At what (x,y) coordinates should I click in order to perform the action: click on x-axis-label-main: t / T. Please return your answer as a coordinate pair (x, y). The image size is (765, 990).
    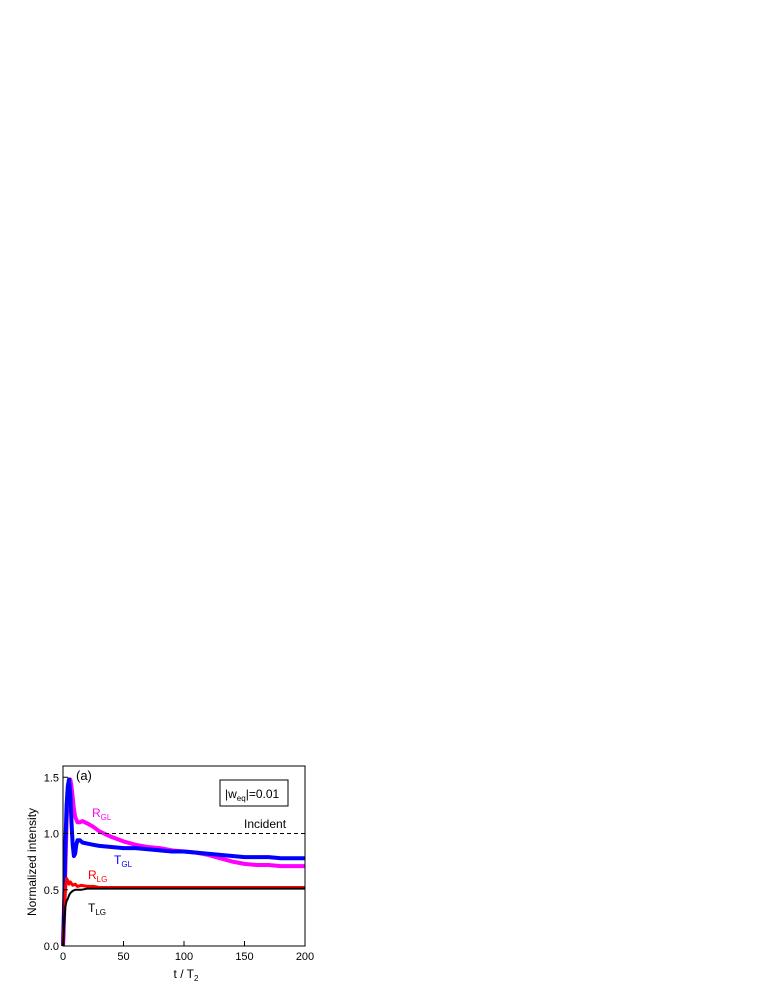
    Looking at the image, I should click on (184, 974).